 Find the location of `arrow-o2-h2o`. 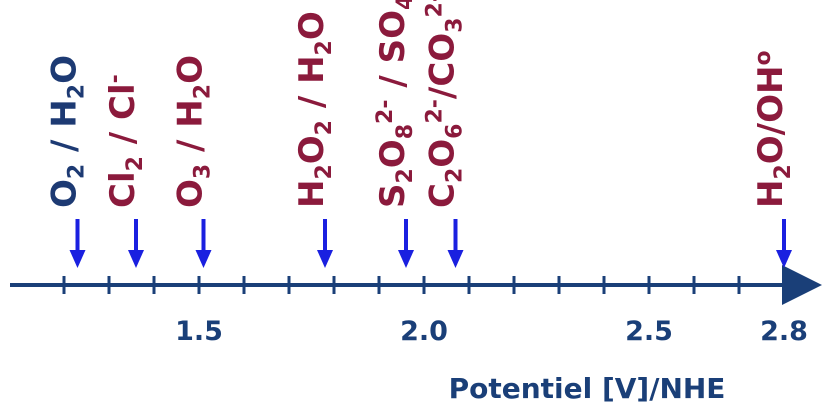

arrow-o2-h2o is located at coordinates (77, 243).